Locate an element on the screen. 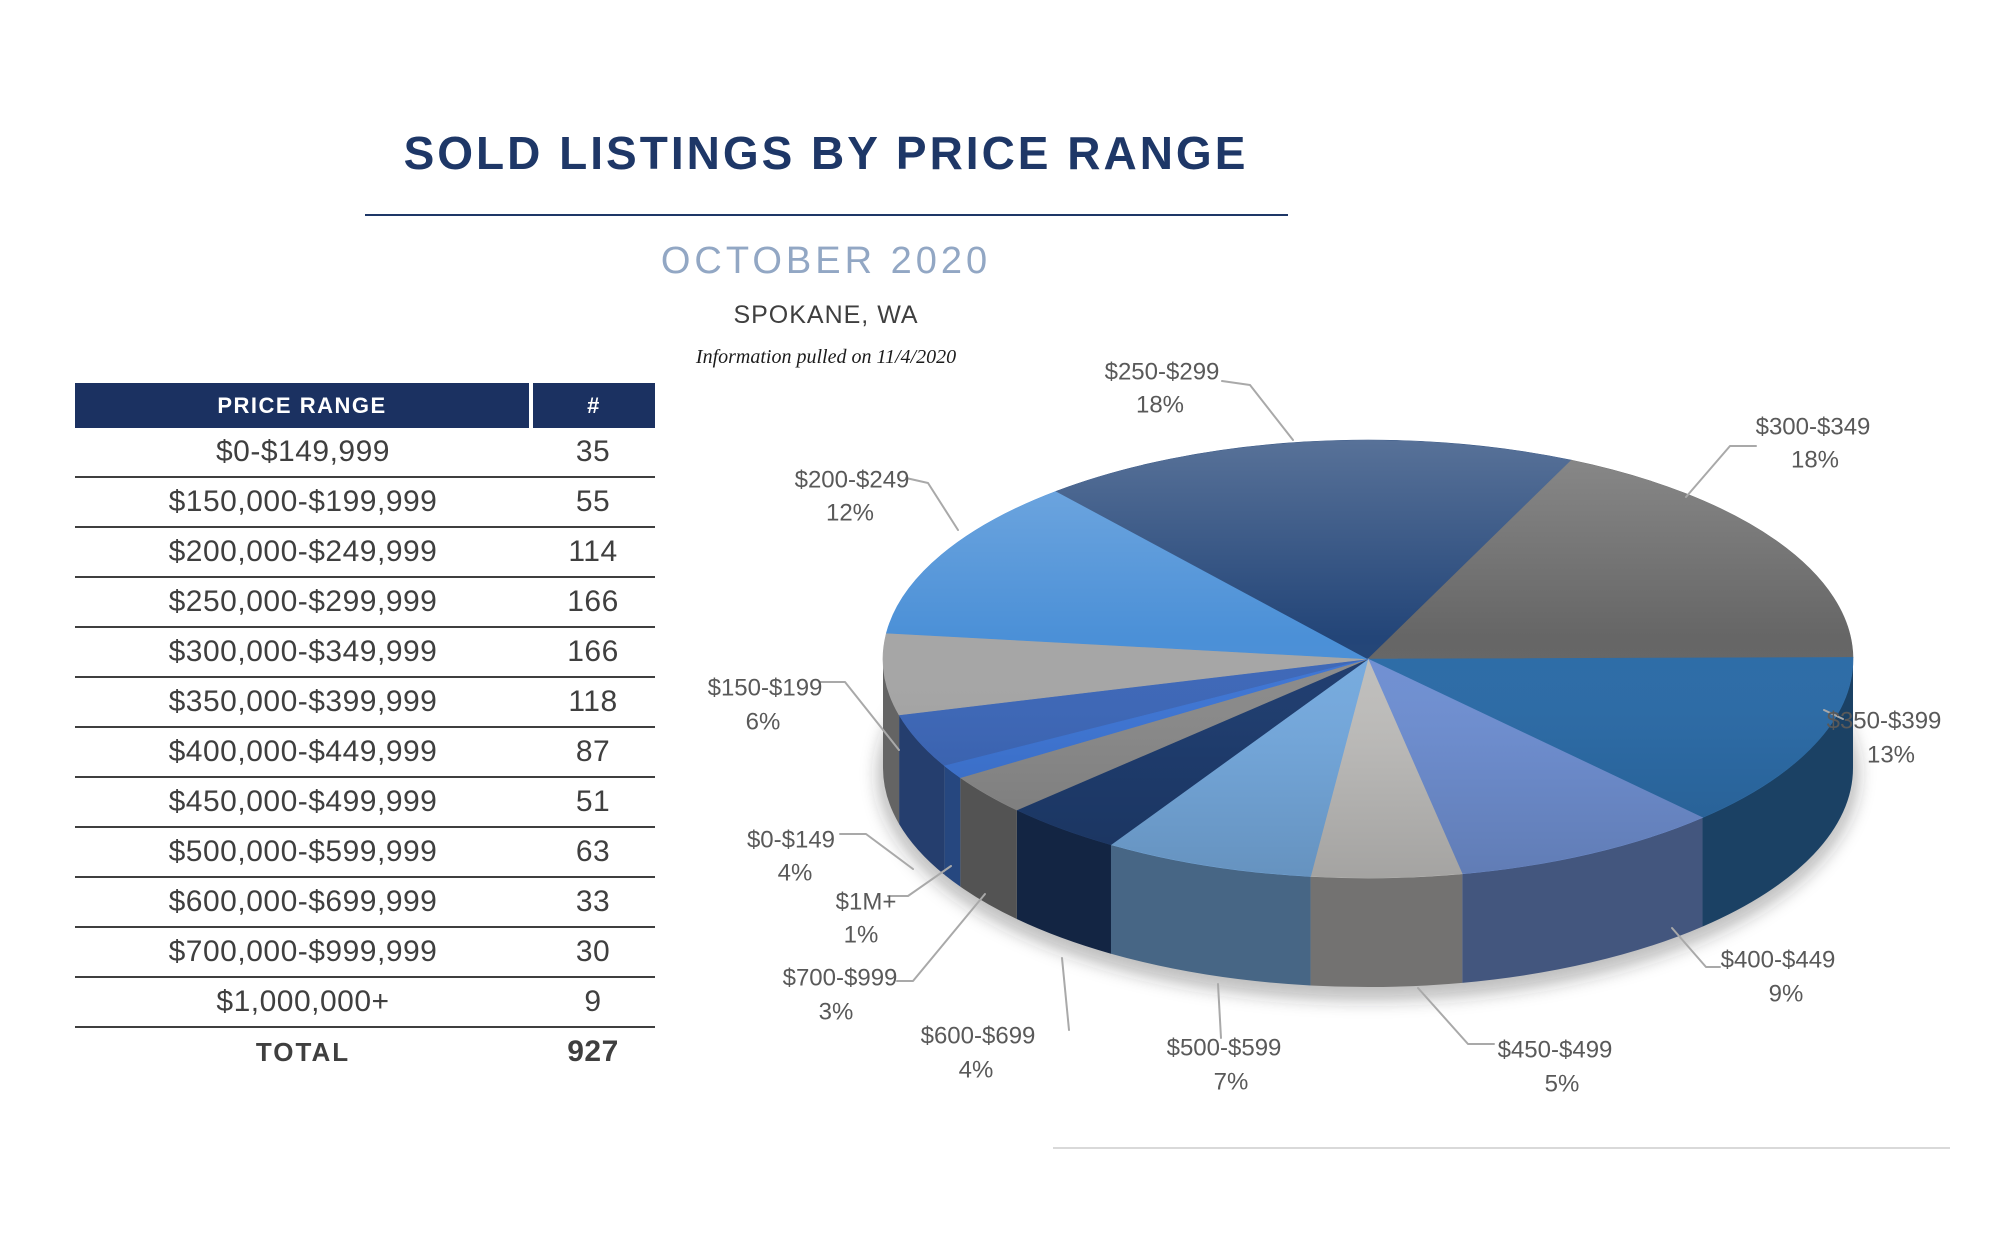  price-range-cell: $0-$149,999 is located at coordinates (303, 453).